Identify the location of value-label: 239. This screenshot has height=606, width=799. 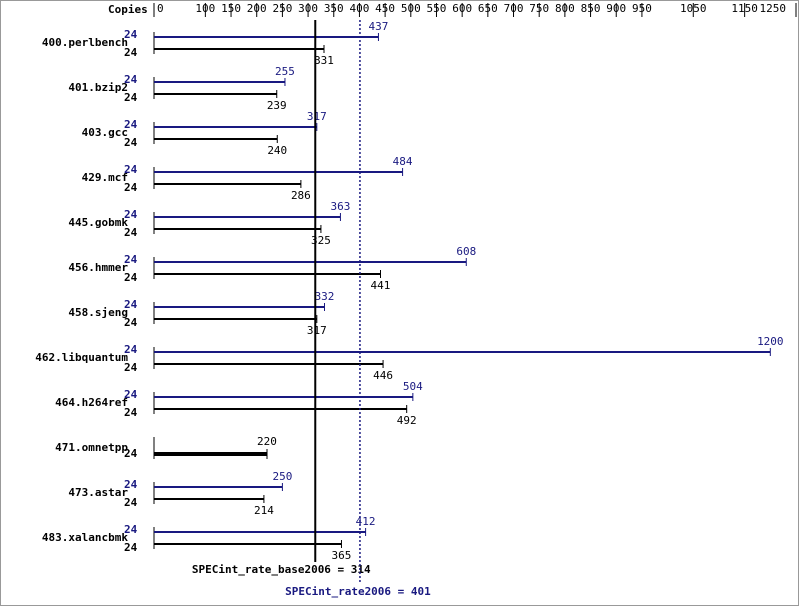
(277, 105).